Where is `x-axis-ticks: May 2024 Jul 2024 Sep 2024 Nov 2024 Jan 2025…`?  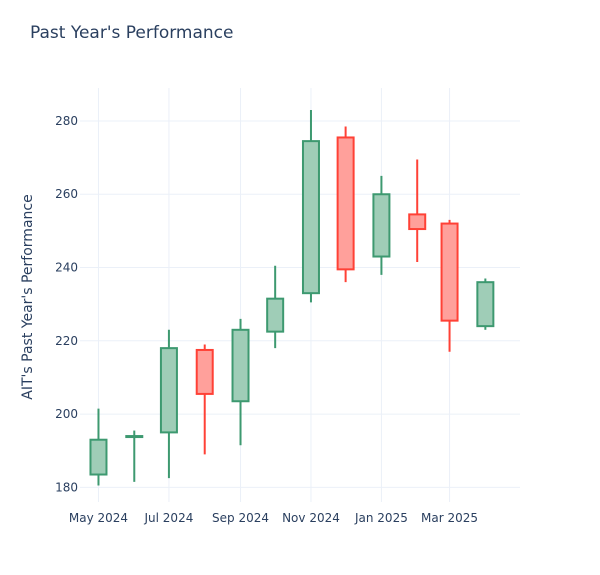
x-axis-ticks: May 2024 Jul 2024 Sep 2024 Nov 2024 Jan 2025… is located at coordinates (273, 518).